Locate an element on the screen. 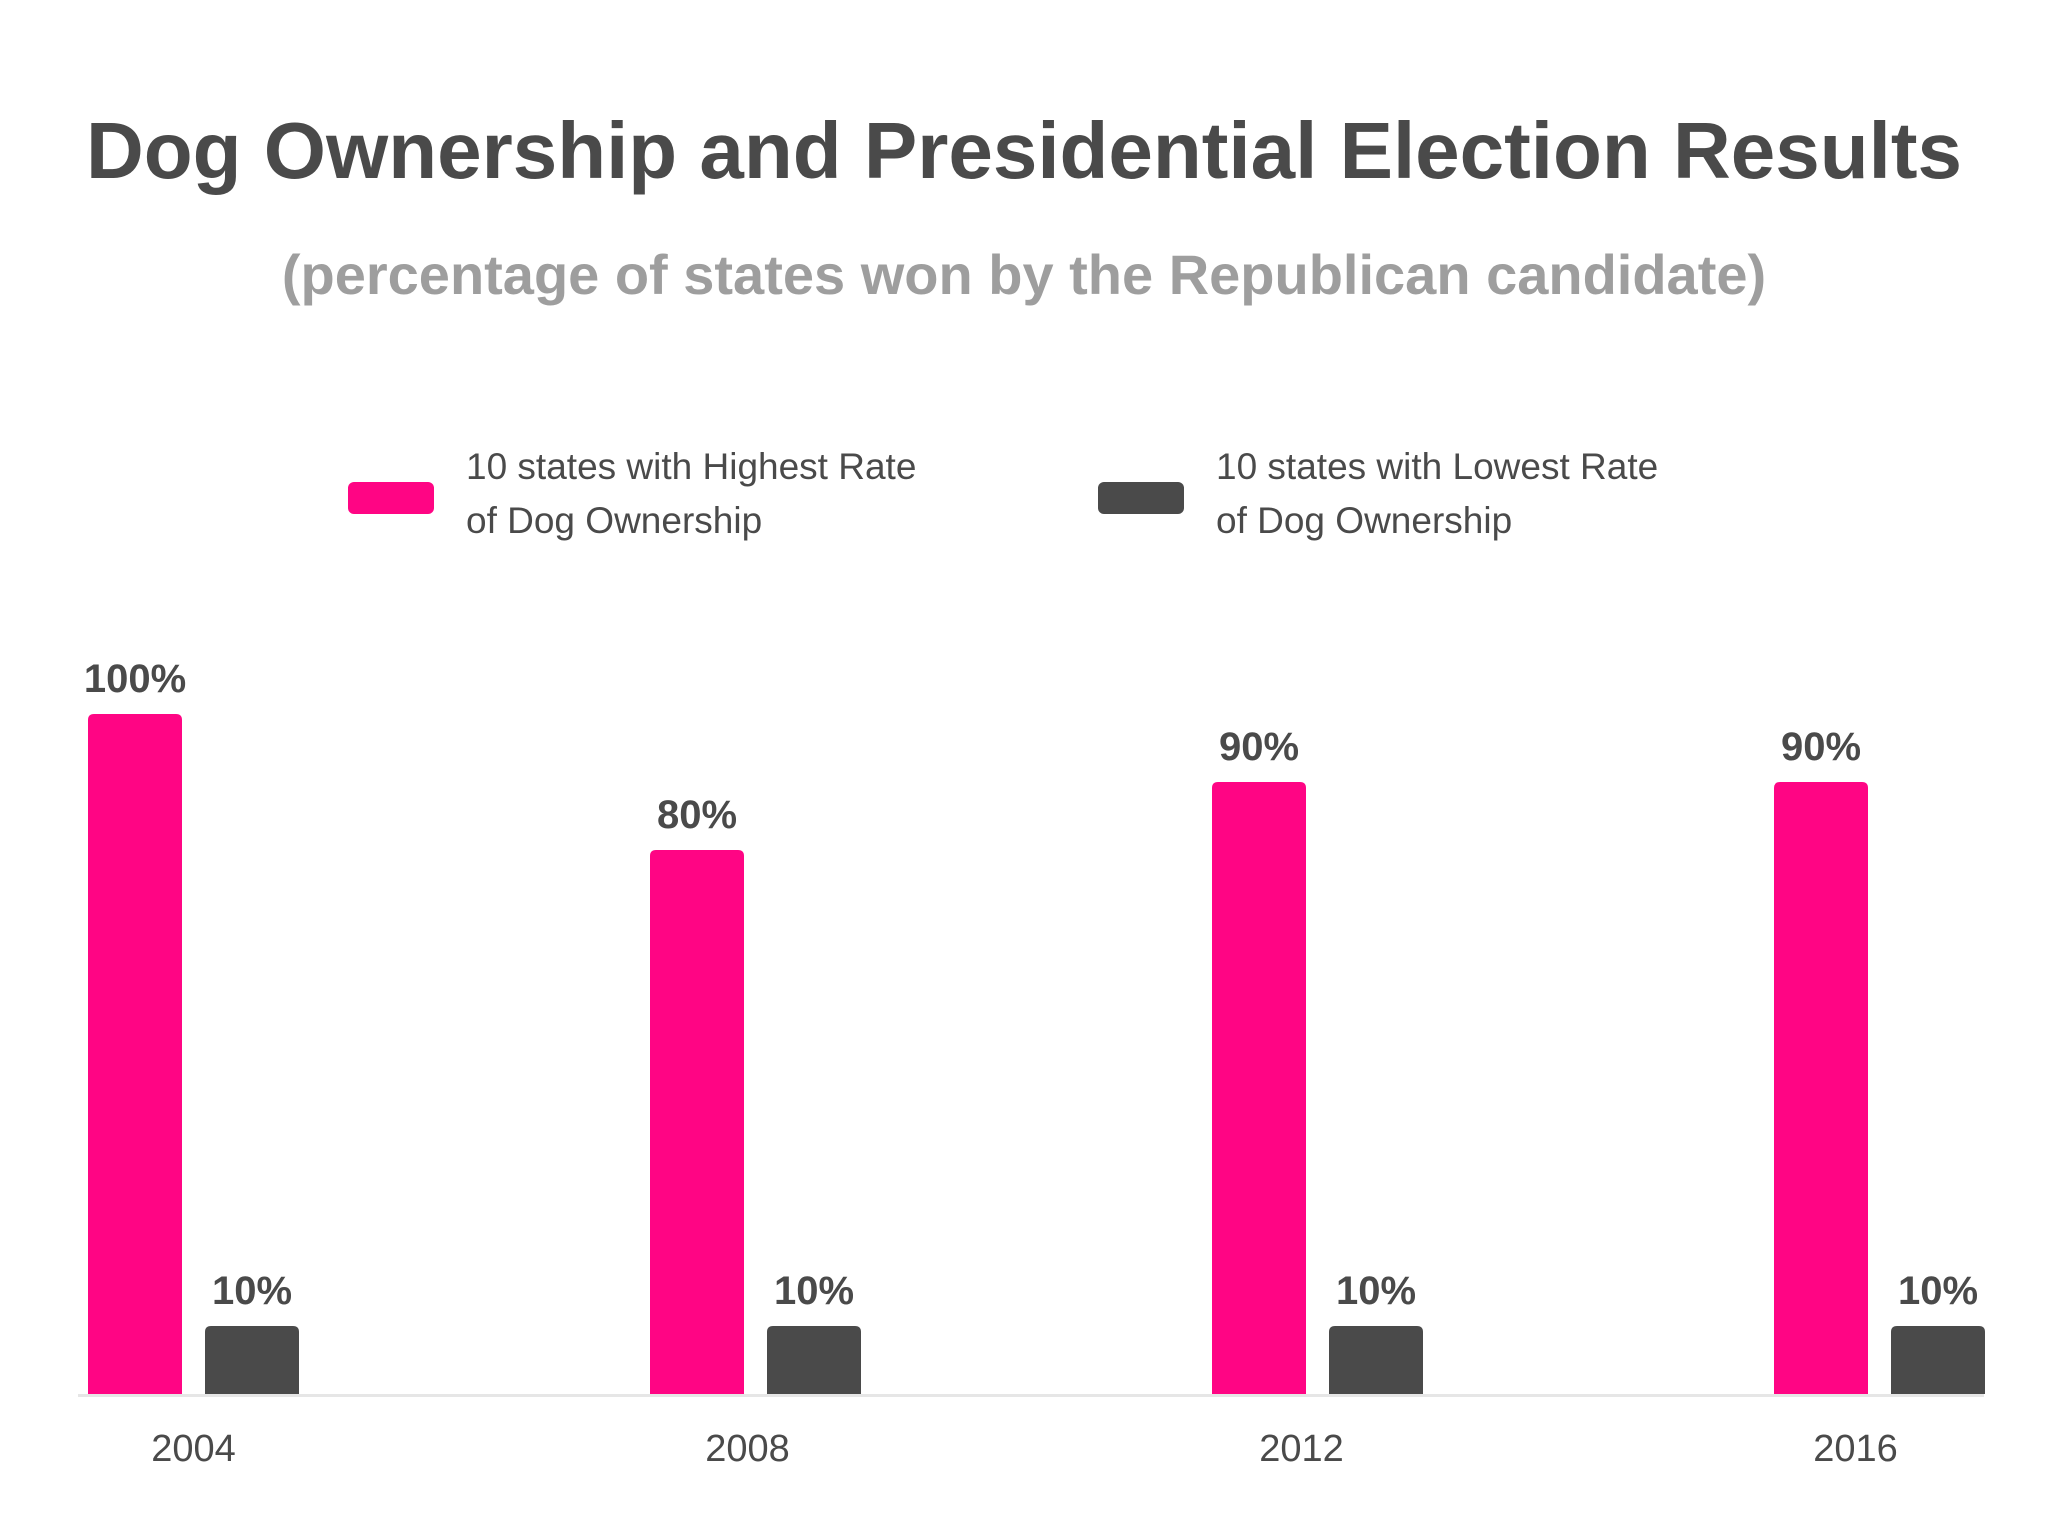  bar-highest-2004 is located at coordinates (135, 1054).